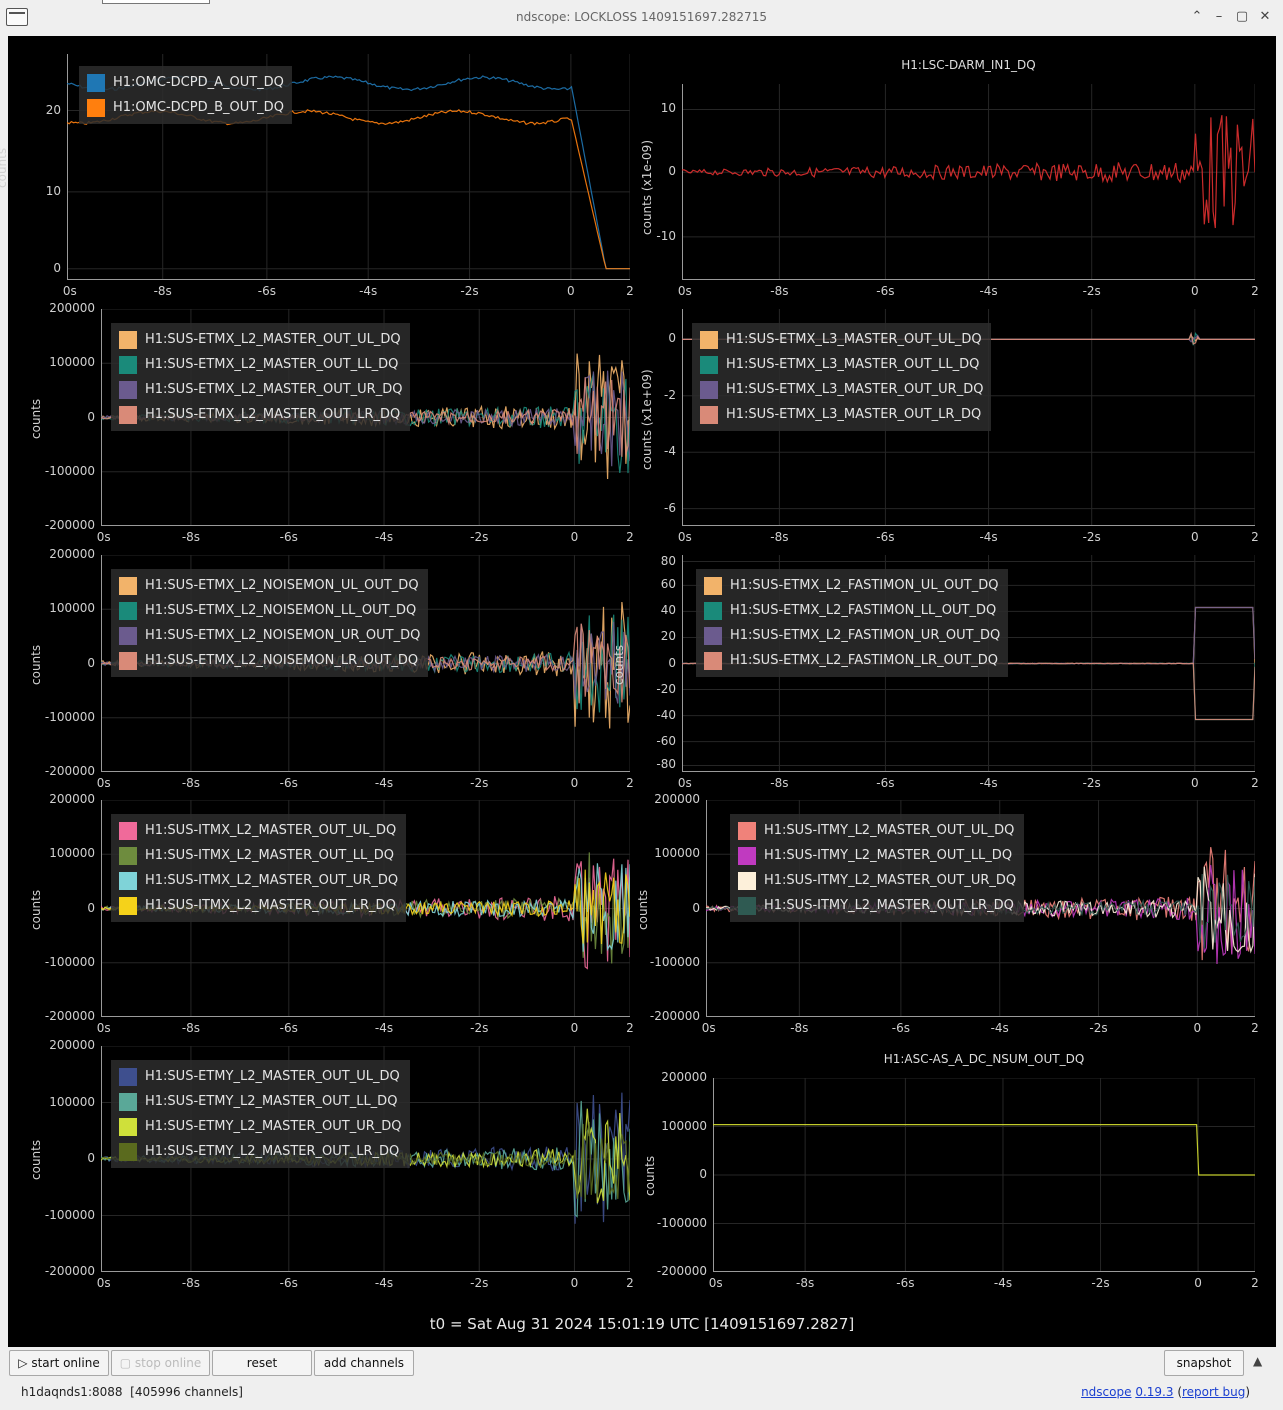 The height and width of the screenshot is (1410, 1283). Describe the element at coordinates (281, 610) in the screenshot. I see `legend-label: H1:SUS-ETMX_L2_NOISEMON_LL_OUT_DQ` at that location.